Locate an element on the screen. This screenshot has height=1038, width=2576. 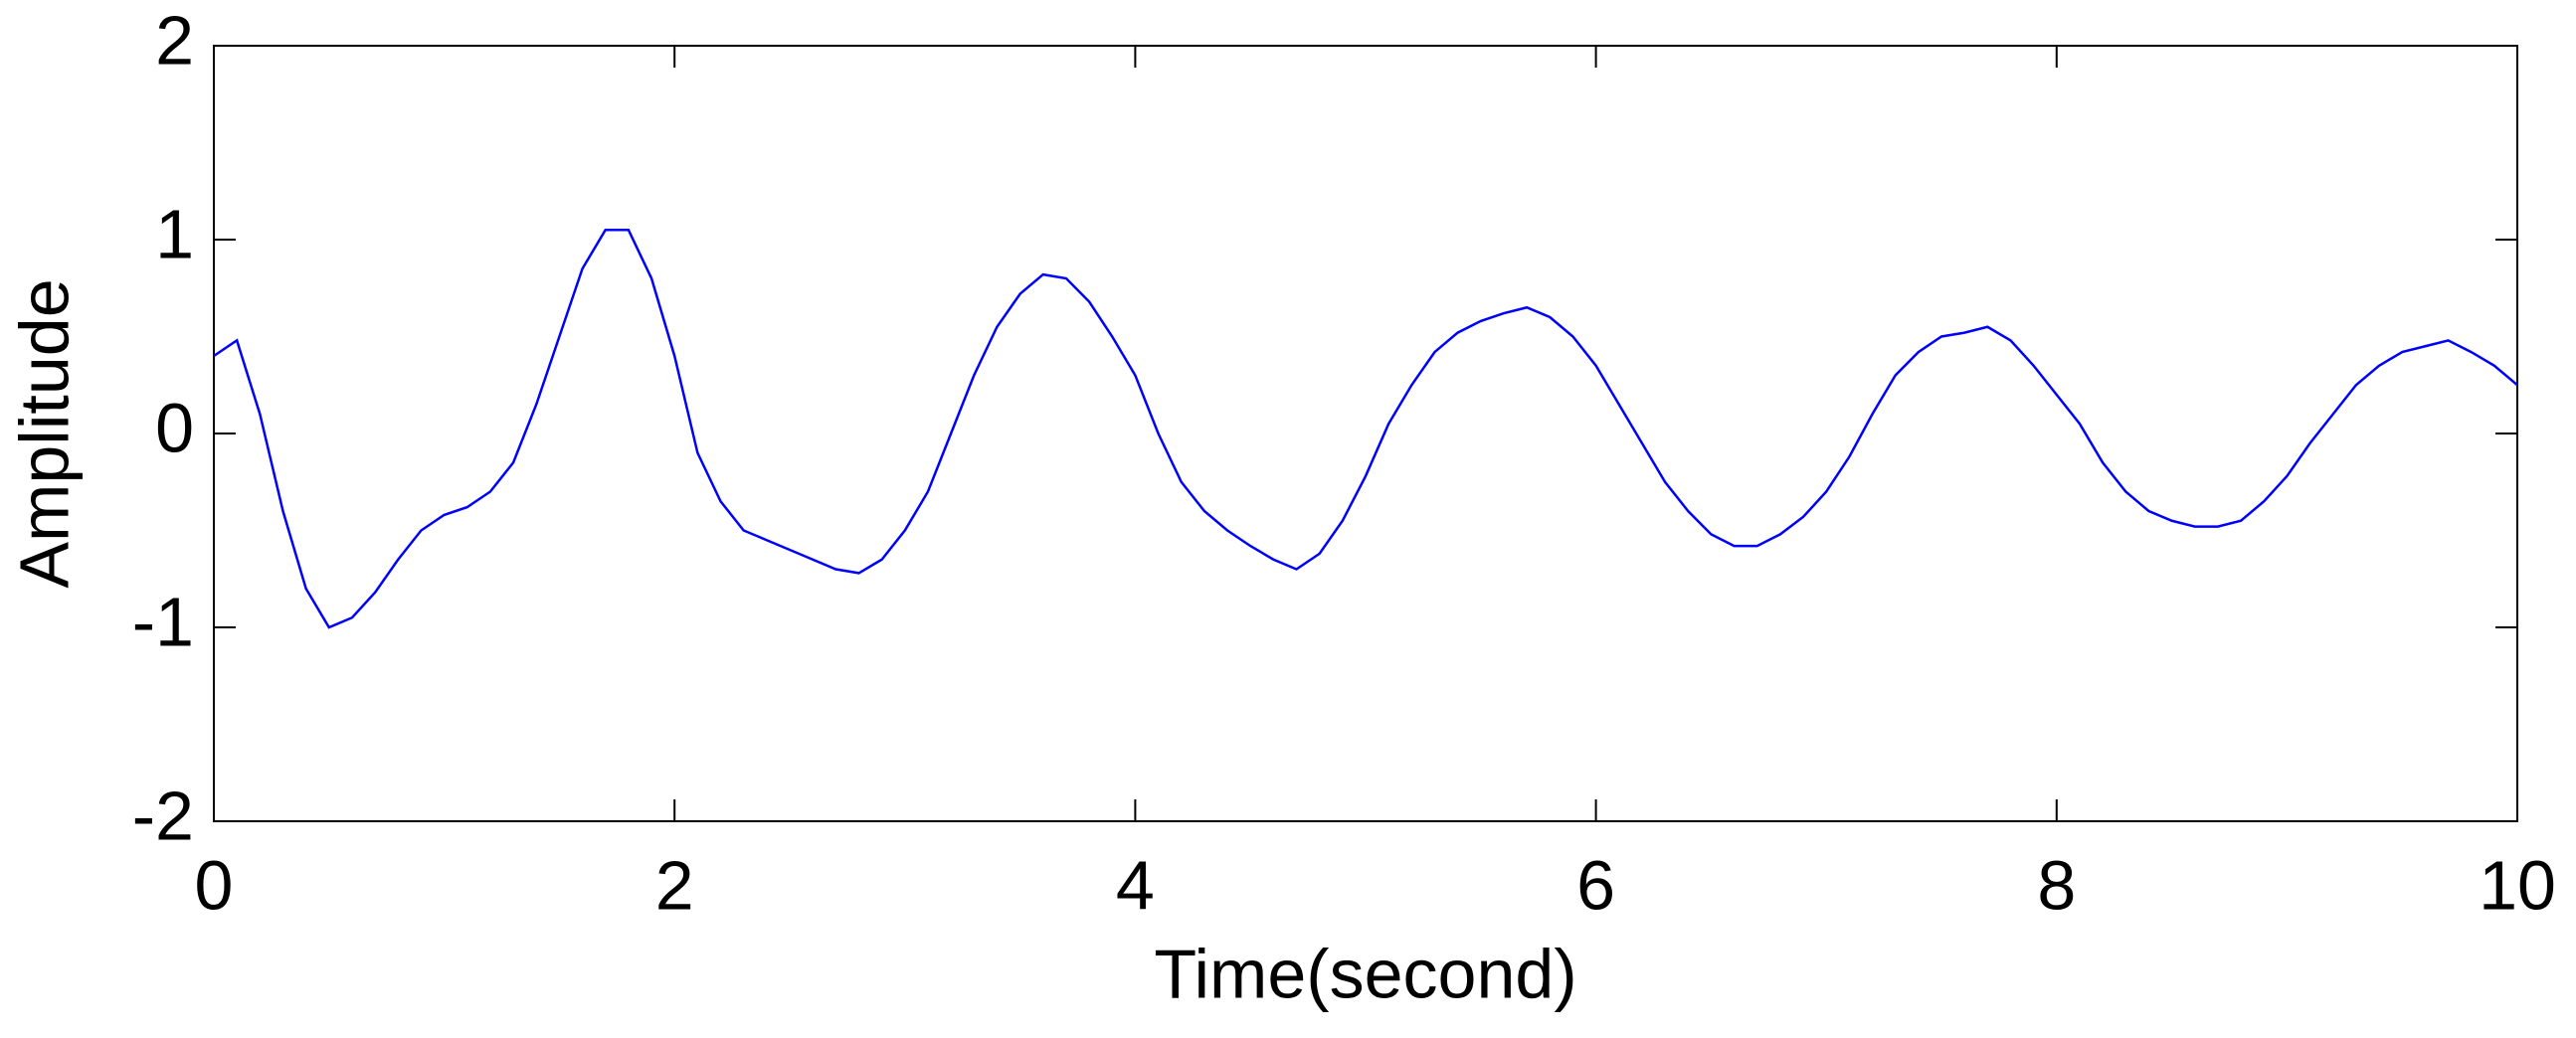
x-axis-label: Time(second) is located at coordinates (1365, 973).